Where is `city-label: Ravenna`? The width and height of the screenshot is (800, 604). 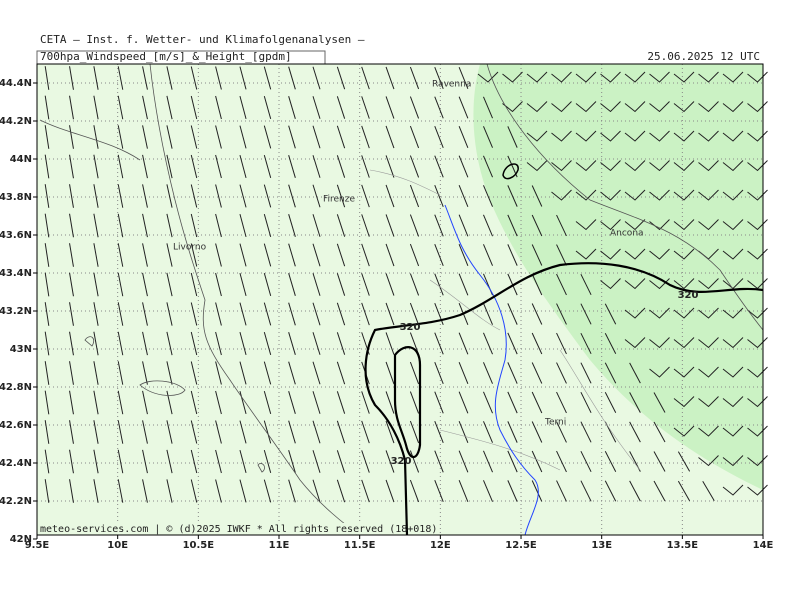
city-label: Ravenna is located at coordinates (451, 85).